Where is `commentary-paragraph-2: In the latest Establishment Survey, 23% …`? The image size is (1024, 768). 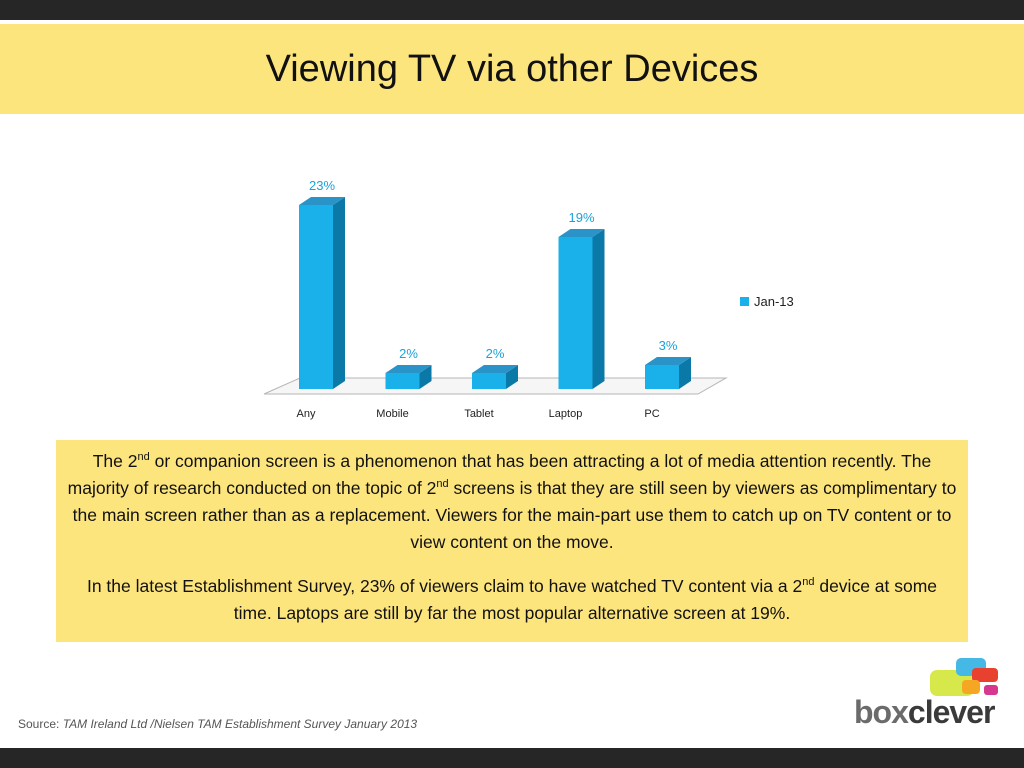
commentary-paragraph-2: In the latest Establishment Survey, 23% … is located at coordinates (512, 600).